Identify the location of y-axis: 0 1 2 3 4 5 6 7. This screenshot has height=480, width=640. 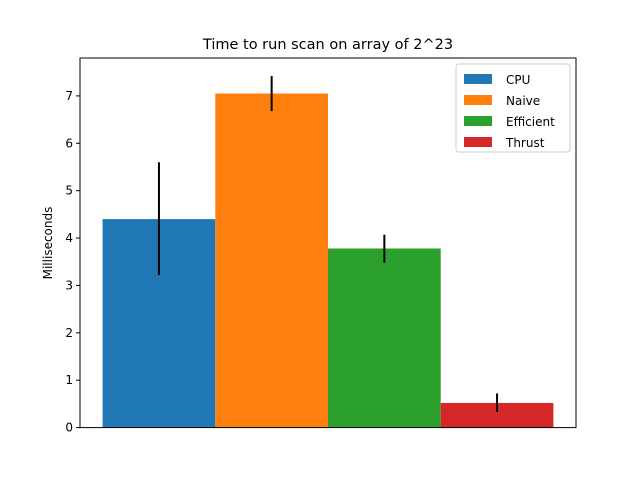
(72, 262).